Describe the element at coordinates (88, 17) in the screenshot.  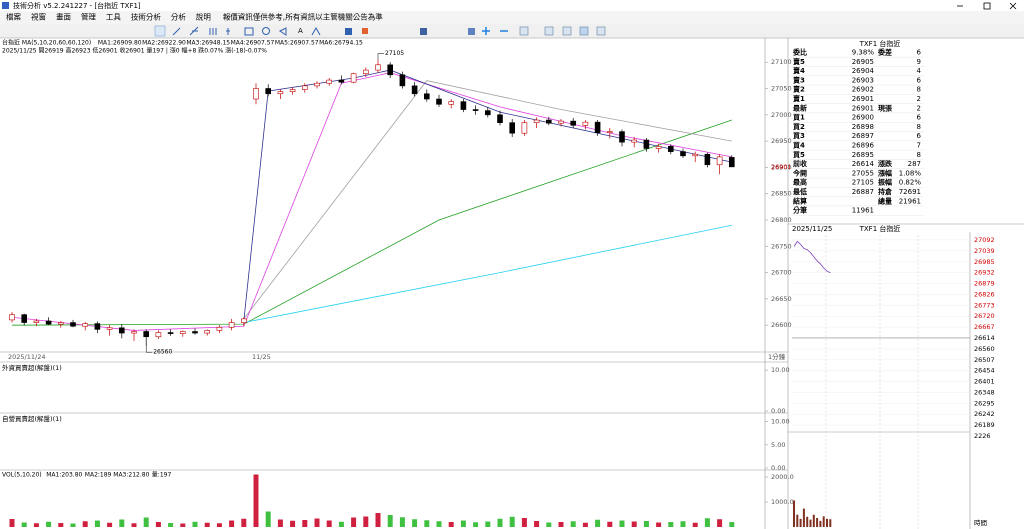
I see `menu-item: 管理` at that location.